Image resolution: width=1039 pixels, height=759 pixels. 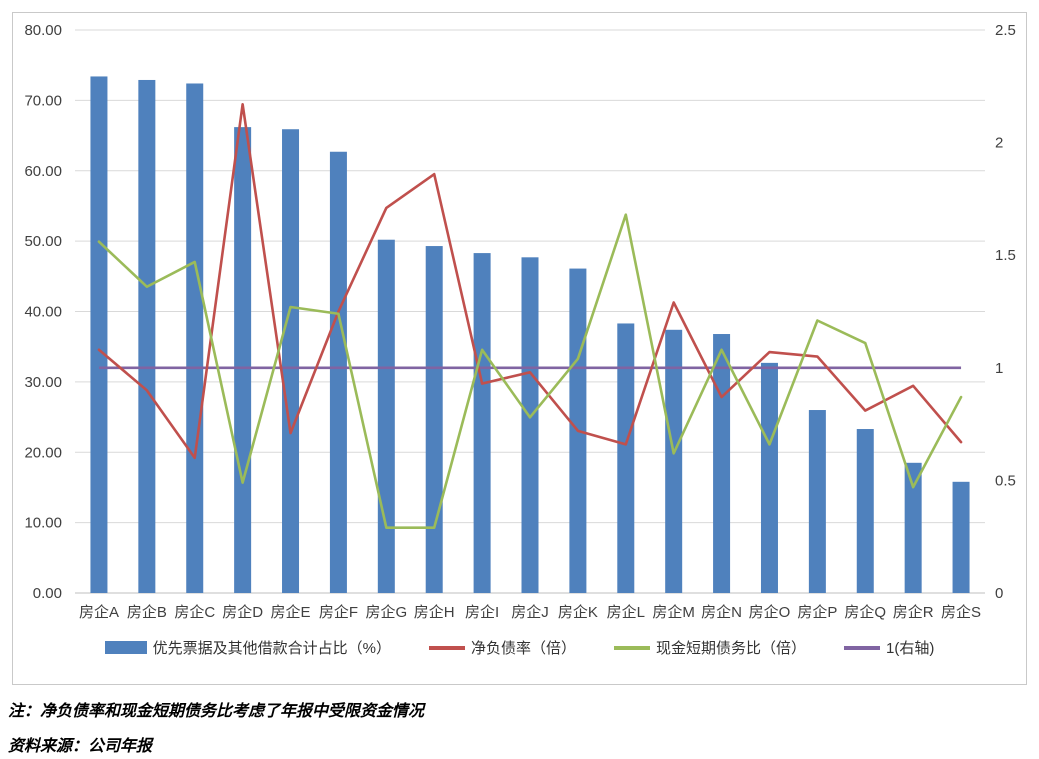 I want to click on legend-item-cash-short-debt: 现金短期债务比（倍）, so click(x=710, y=647).